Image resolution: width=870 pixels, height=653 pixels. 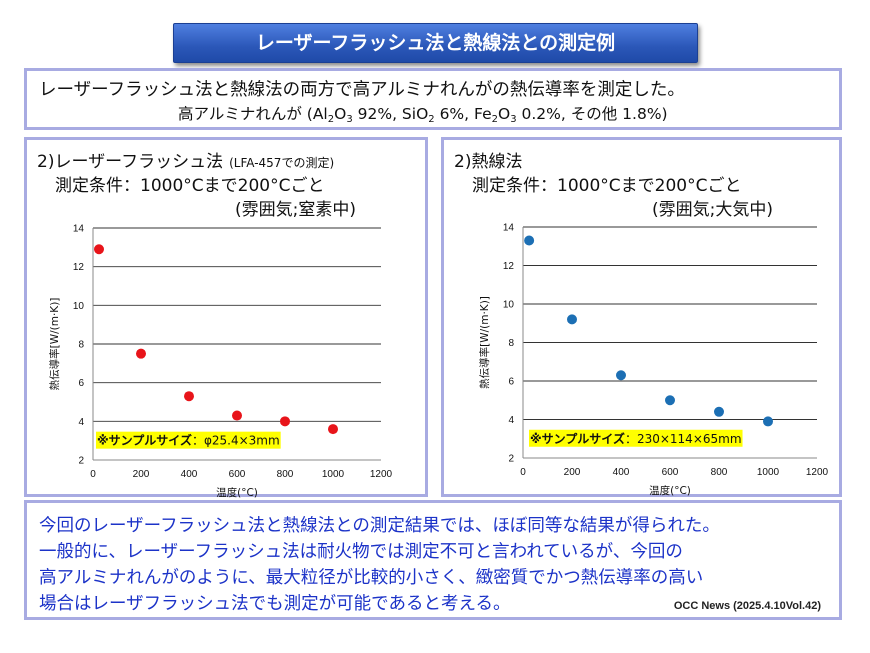 What do you see at coordinates (379, 526) in the screenshot?
I see `conclusion-line: 今回のレーザーフラッシュ法と熱線法との測定結果では、ほぼ同等な結果が得られた。` at bounding box center [379, 526].